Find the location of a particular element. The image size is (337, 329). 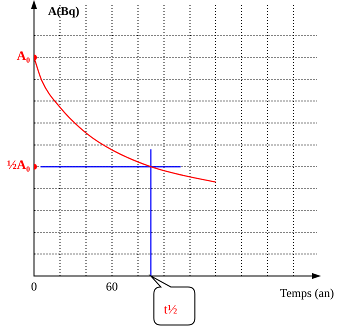

series-label: ½A₀ is located at coordinates (18, 164).